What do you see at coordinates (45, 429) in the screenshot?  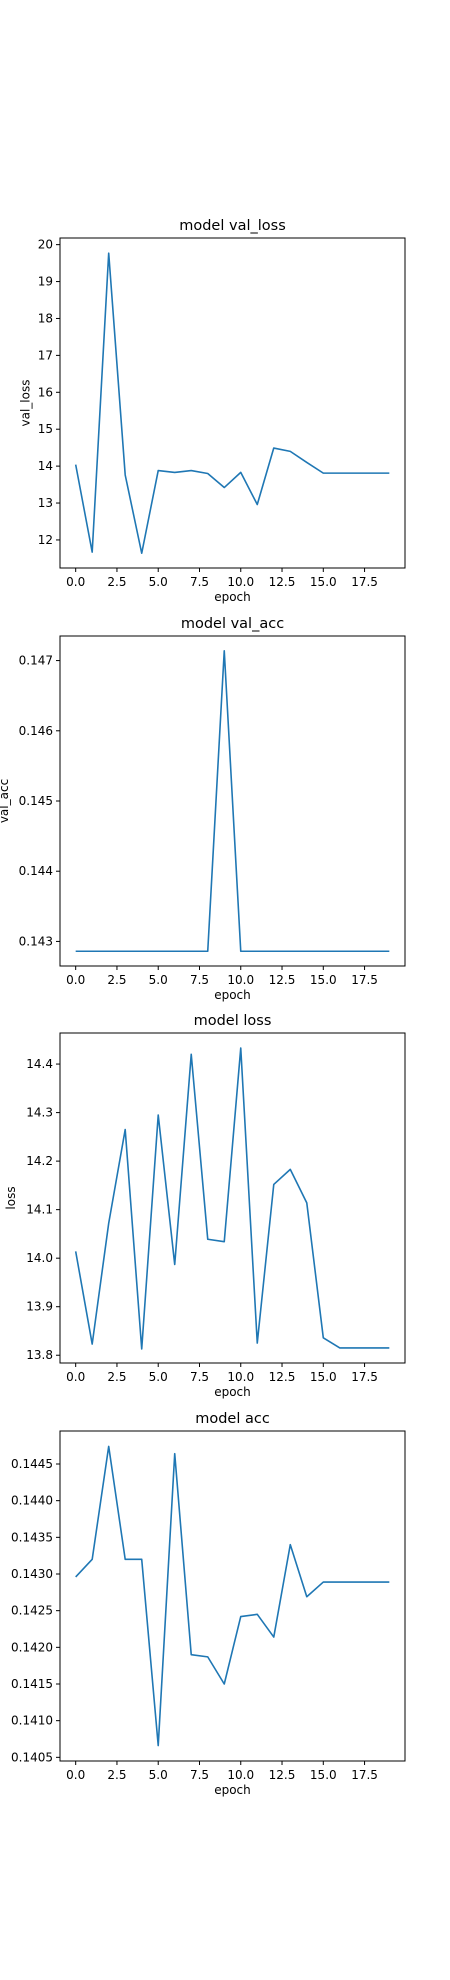 I see `y-tick-label: 15` at bounding box center [45, 429].